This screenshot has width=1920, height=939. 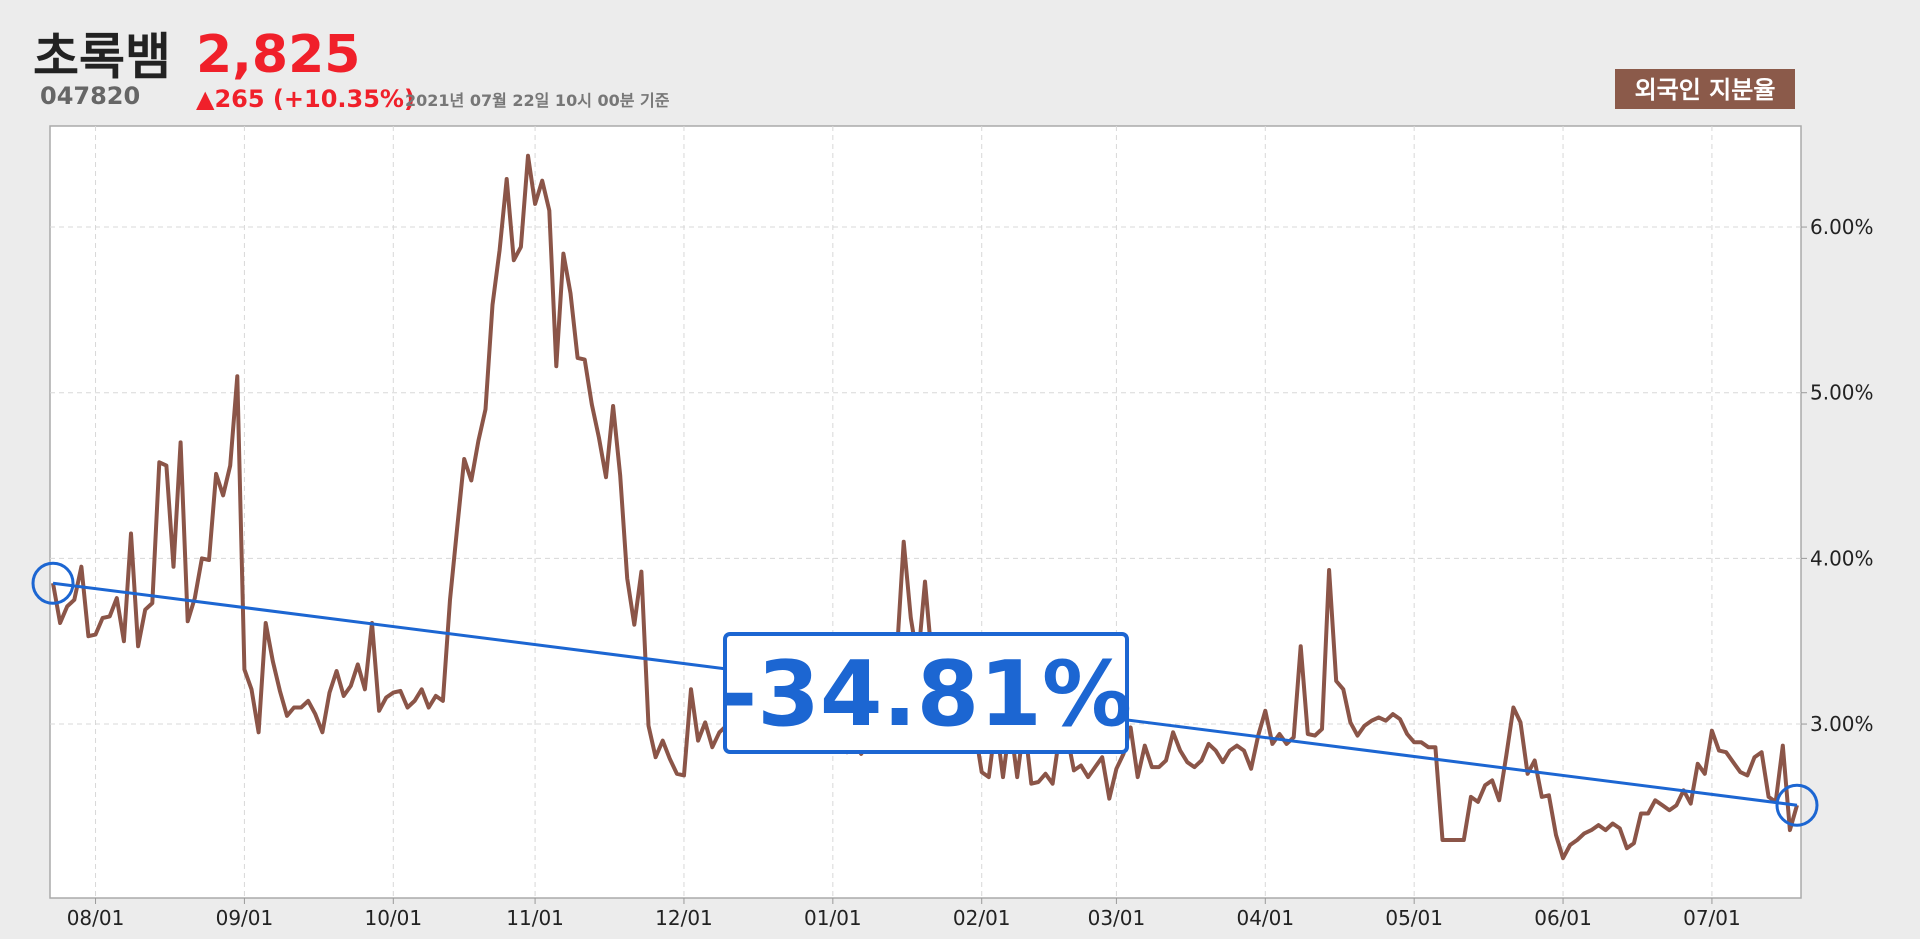 What do you see at coordinates (1842, 393) in the screenshot?
I see `y-tick-label: 5.00%` at bounding box center [1842, 393].